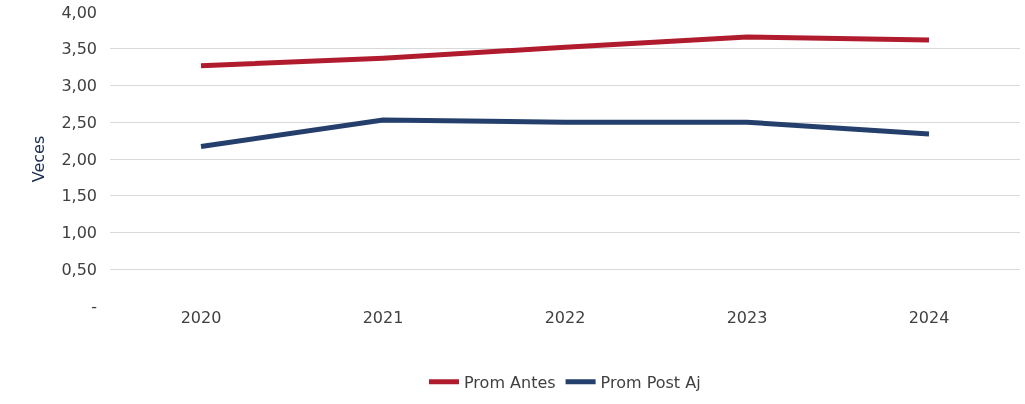 Image resolution: width=1025 pixels, height=404 pixels. What do you see at coordinates (39, 159) in the screenshot?
I see `y-axis-title: Veces` at bounding box center [39, 159].